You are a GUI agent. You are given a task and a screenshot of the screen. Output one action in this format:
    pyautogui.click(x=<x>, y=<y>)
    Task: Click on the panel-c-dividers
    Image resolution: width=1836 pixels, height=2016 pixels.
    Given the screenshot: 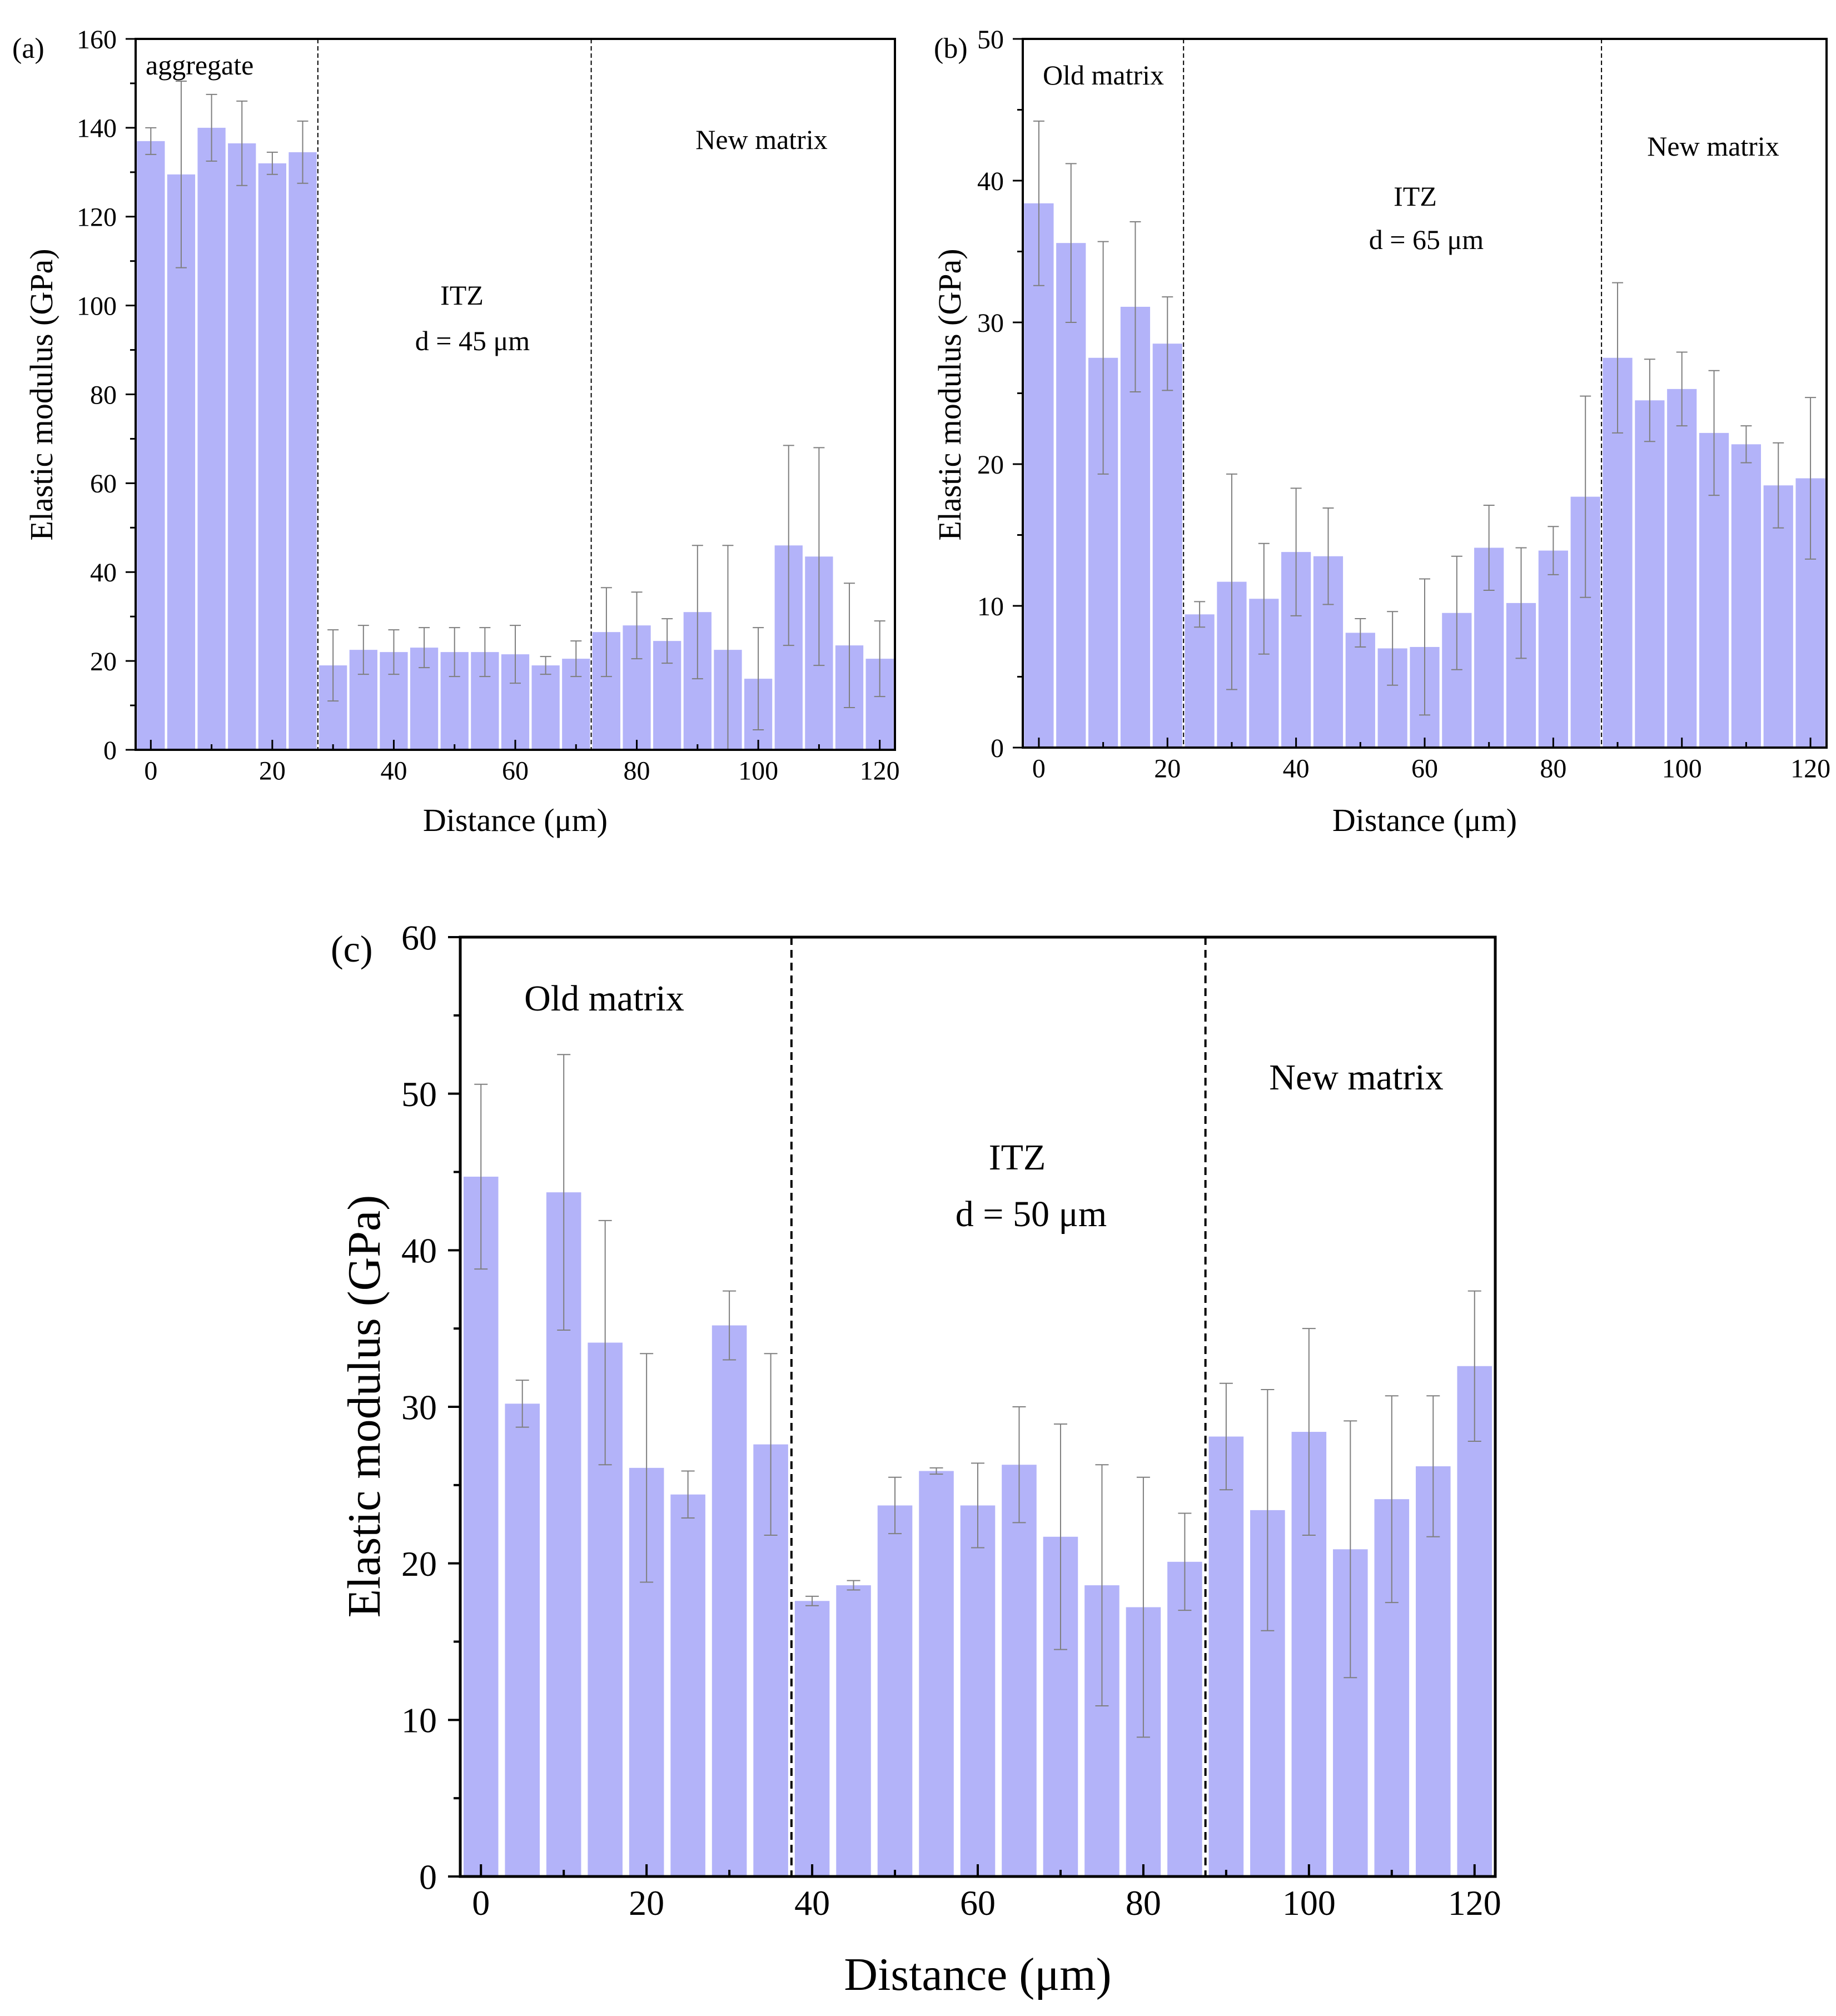 What is the action you would take?
    pyautogui.click(x=998, y=1407)
    